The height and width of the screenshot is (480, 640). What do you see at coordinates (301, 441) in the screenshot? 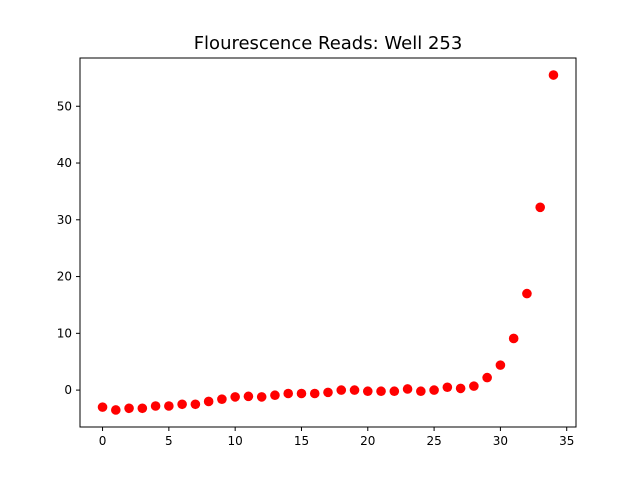
I see `x-tick-label: 15` at bounding box center [301, 441].